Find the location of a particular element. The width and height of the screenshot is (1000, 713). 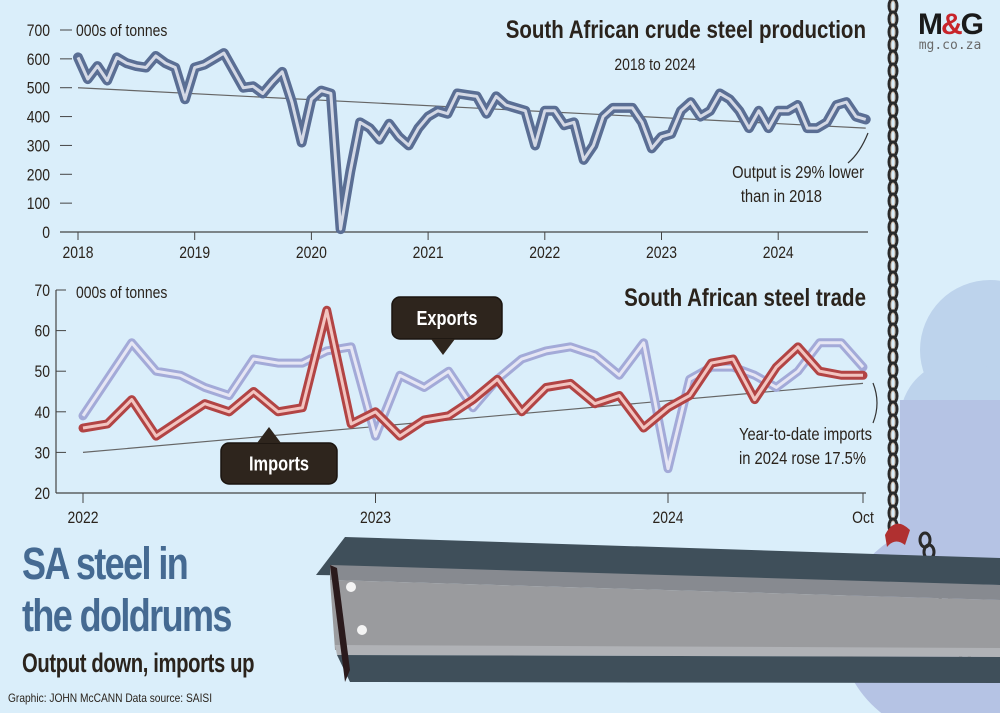

y-tick-label: 40 is located at coordinates (43, 413).